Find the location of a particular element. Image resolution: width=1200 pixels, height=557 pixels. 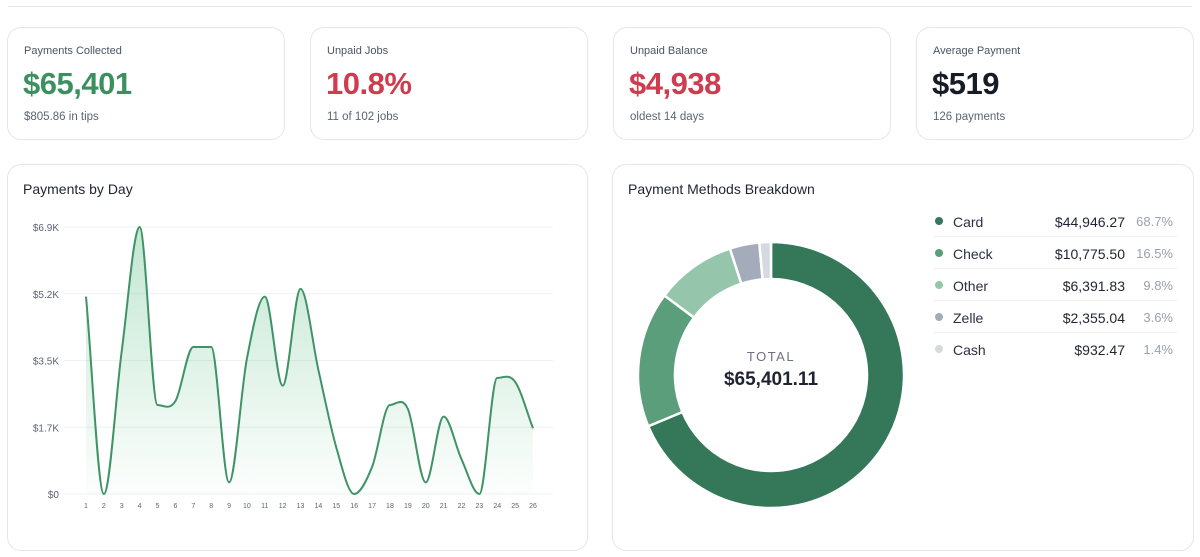

x-tick-label: 5 is located at coordinates (158, 506).